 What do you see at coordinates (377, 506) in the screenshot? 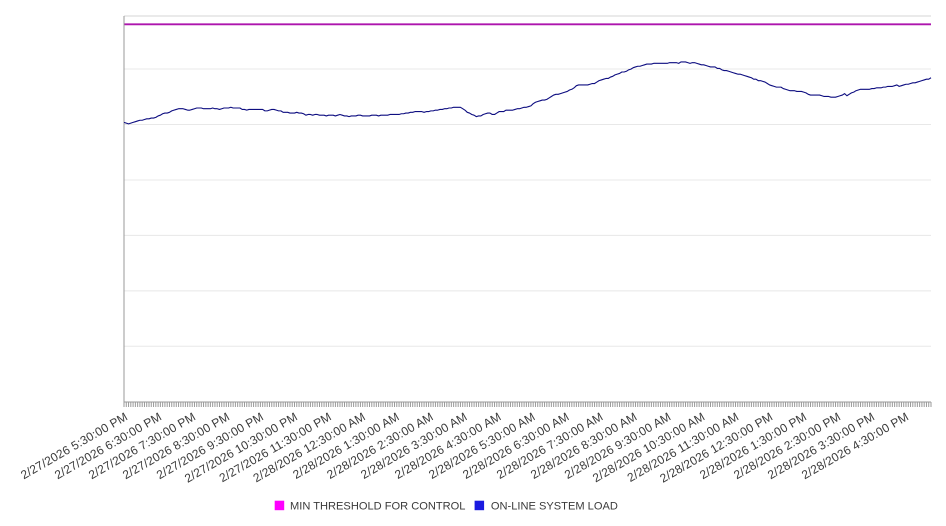
I see `svg-text: MIN THRESHOLD FOR CONTROL` at bounding box center [377, 506].